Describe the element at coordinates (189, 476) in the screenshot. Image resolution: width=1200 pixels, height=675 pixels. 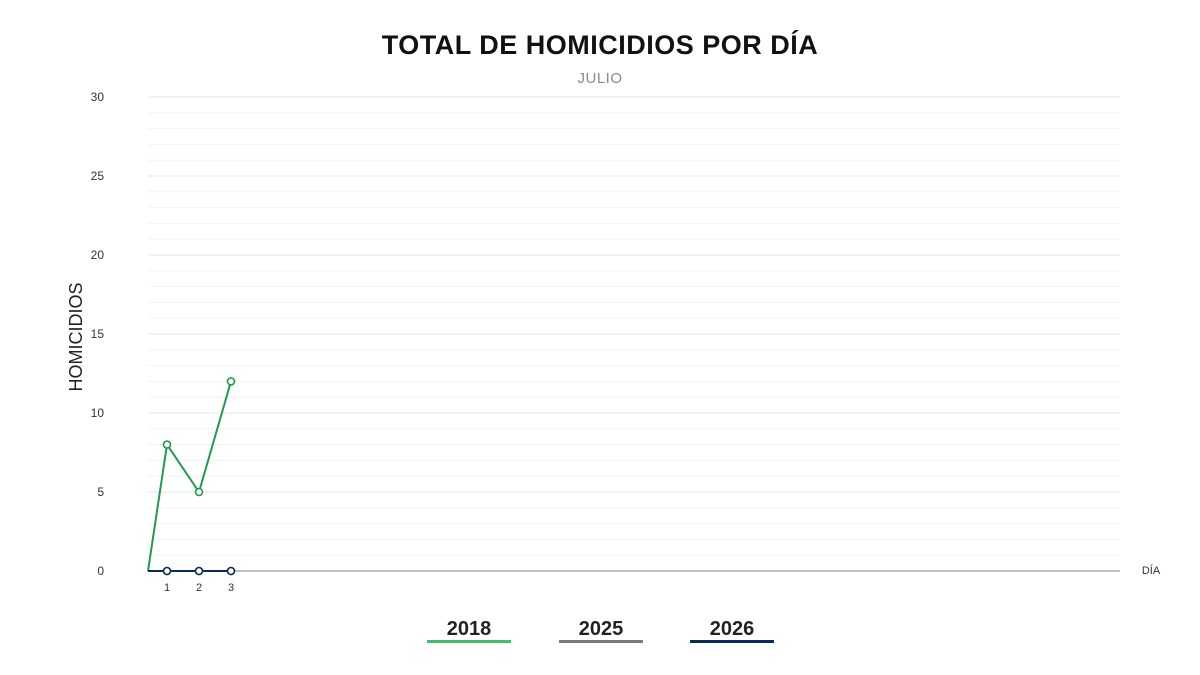
I see `series-line-2018` at that location.